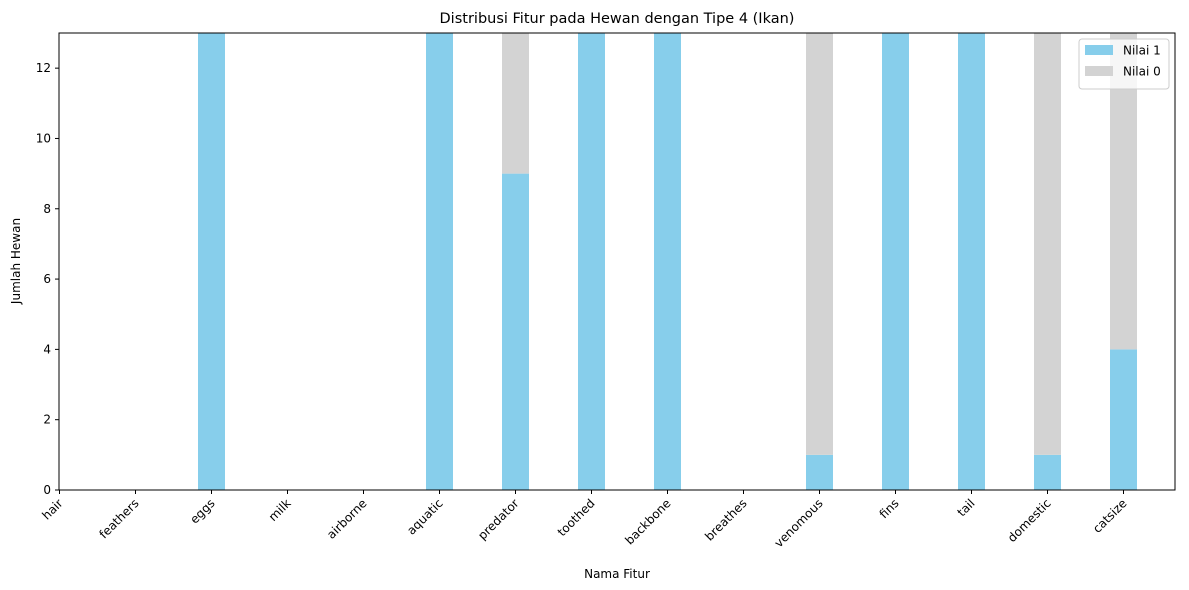 Image resolution: width=1189 pixels, height=590 pixels. What do you see at coordinates (647, 521) in the screenshot?
I see `x-tick-label: backbone` at bounding box center [647, 521].